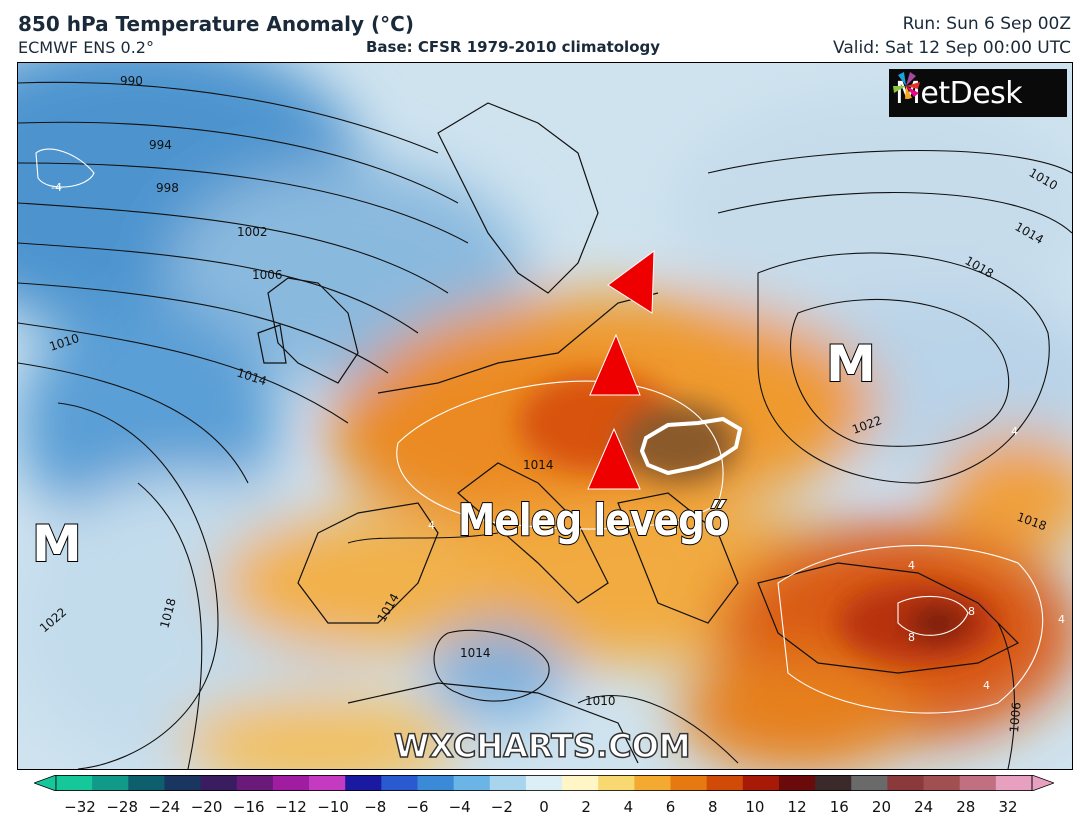 The width and height of the screenshot is (1088, 833). Describe the element at coordinates (333, 807) in the screenshot. I see `colorbar-tick-label: −10` at that location.